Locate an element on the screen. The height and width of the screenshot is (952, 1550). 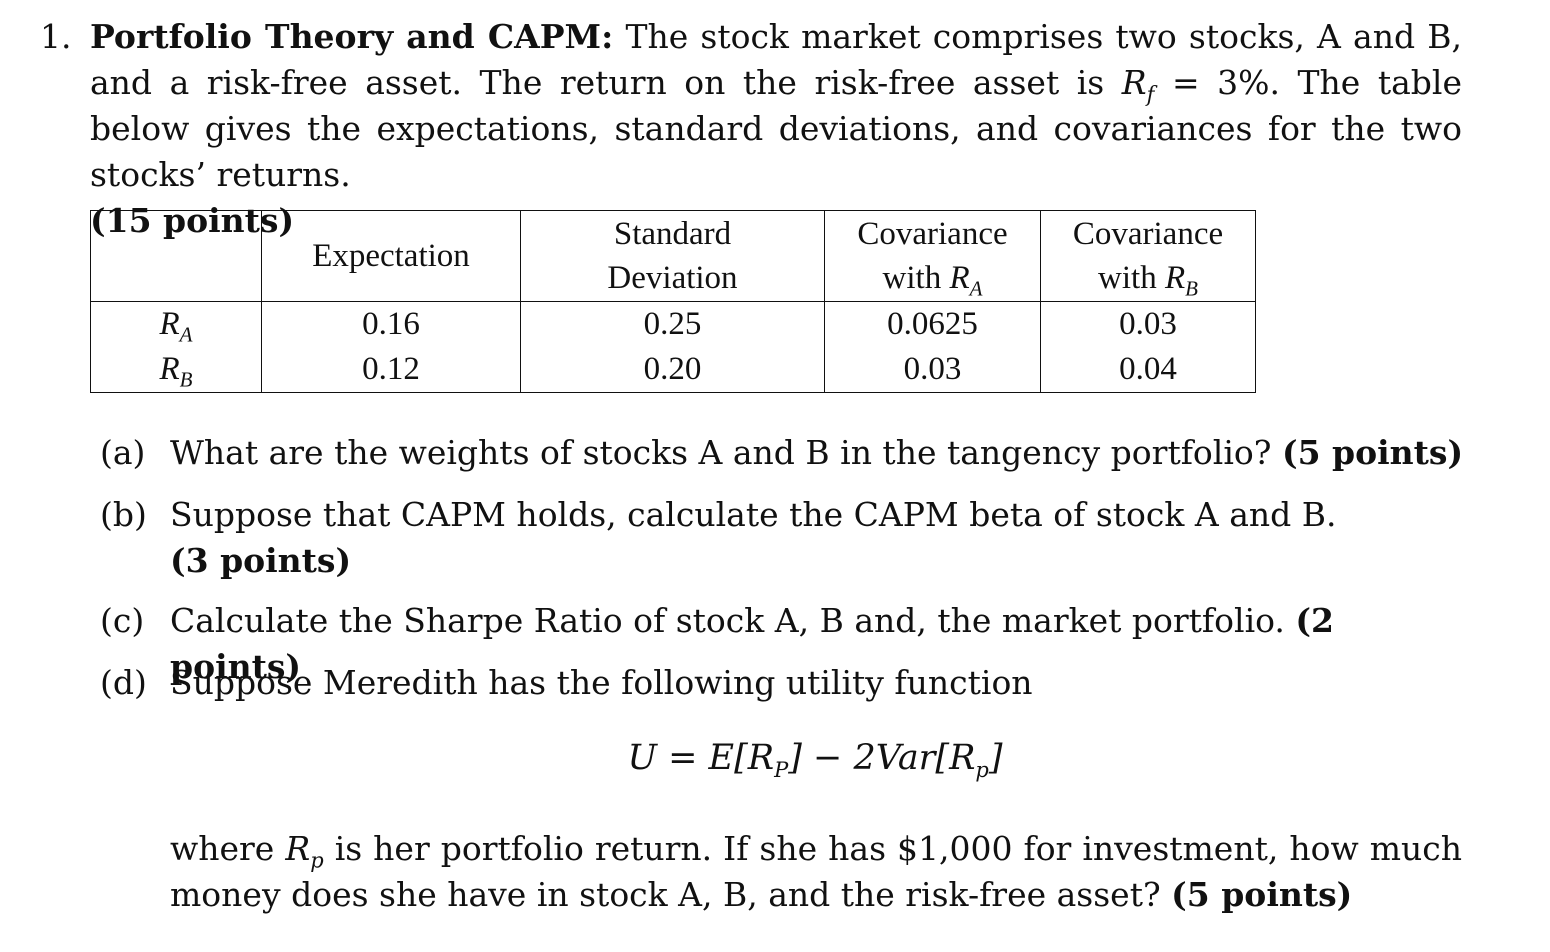
part-points: (5 points) is located at coordinates (1372, 452).